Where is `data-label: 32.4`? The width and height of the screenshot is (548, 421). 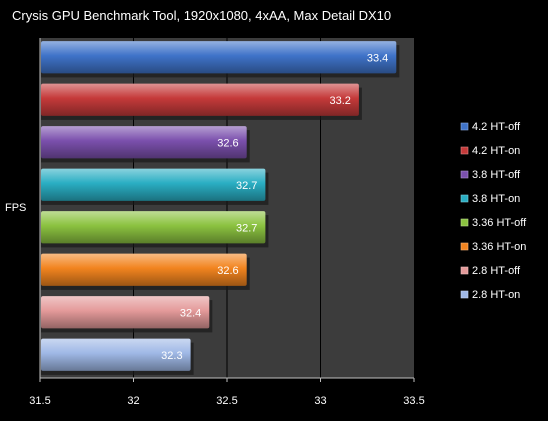 data-label: 32.4 is located at coordinates (190, 313).